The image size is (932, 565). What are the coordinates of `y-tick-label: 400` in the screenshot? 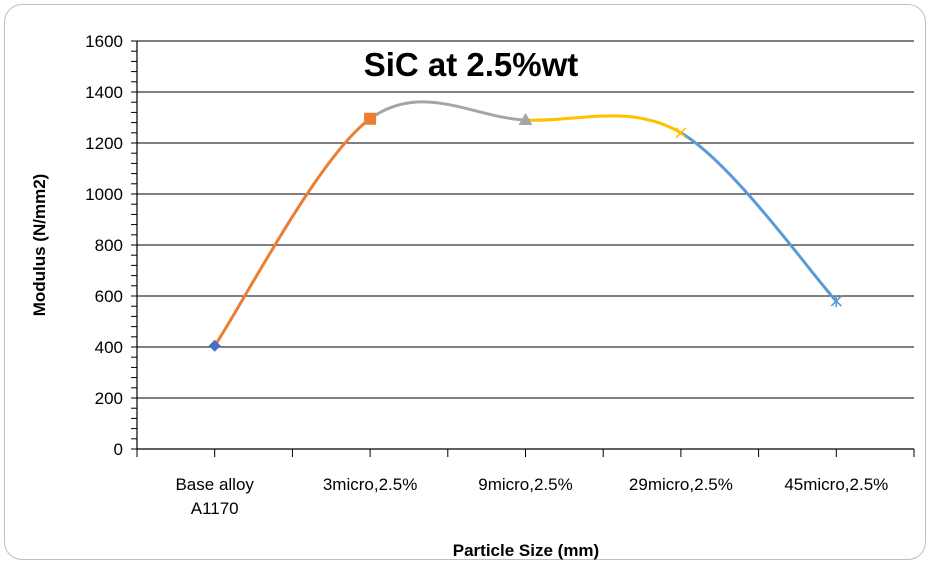 It's located at (109, 347).